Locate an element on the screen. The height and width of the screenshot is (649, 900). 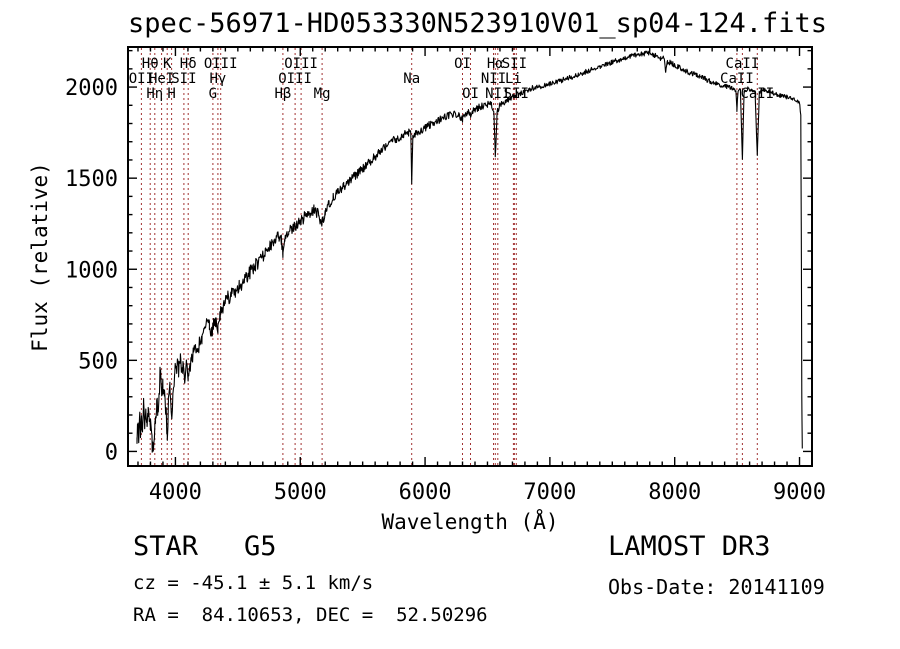
line-label-Mg: Mg is located at coordinates (322, 94).